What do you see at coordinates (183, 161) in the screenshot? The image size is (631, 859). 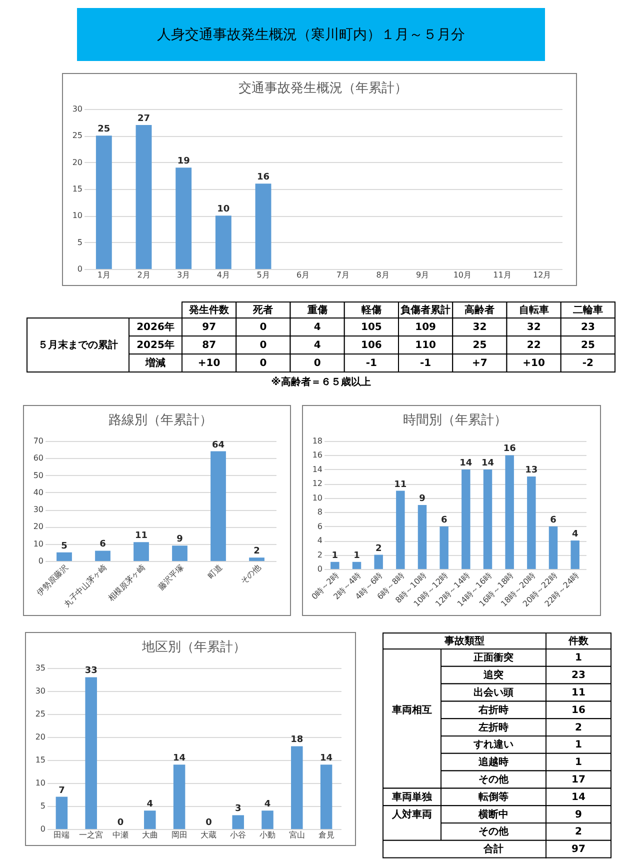 I see `data-label: 19` at bounding box center [183, 161].